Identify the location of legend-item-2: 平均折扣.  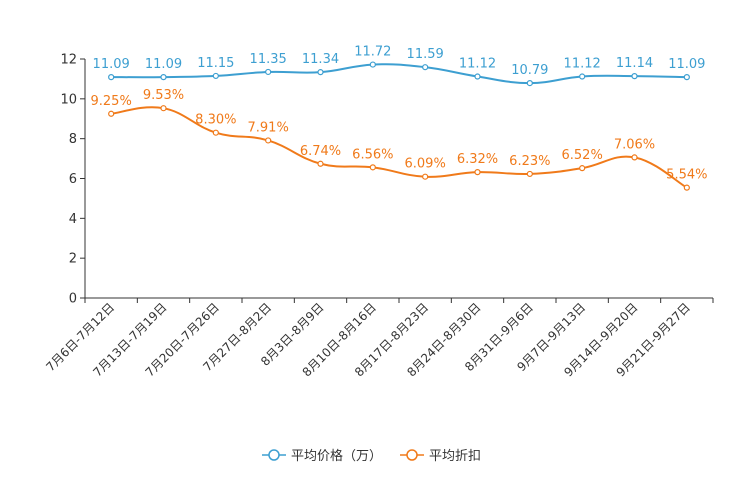
(440, 456).